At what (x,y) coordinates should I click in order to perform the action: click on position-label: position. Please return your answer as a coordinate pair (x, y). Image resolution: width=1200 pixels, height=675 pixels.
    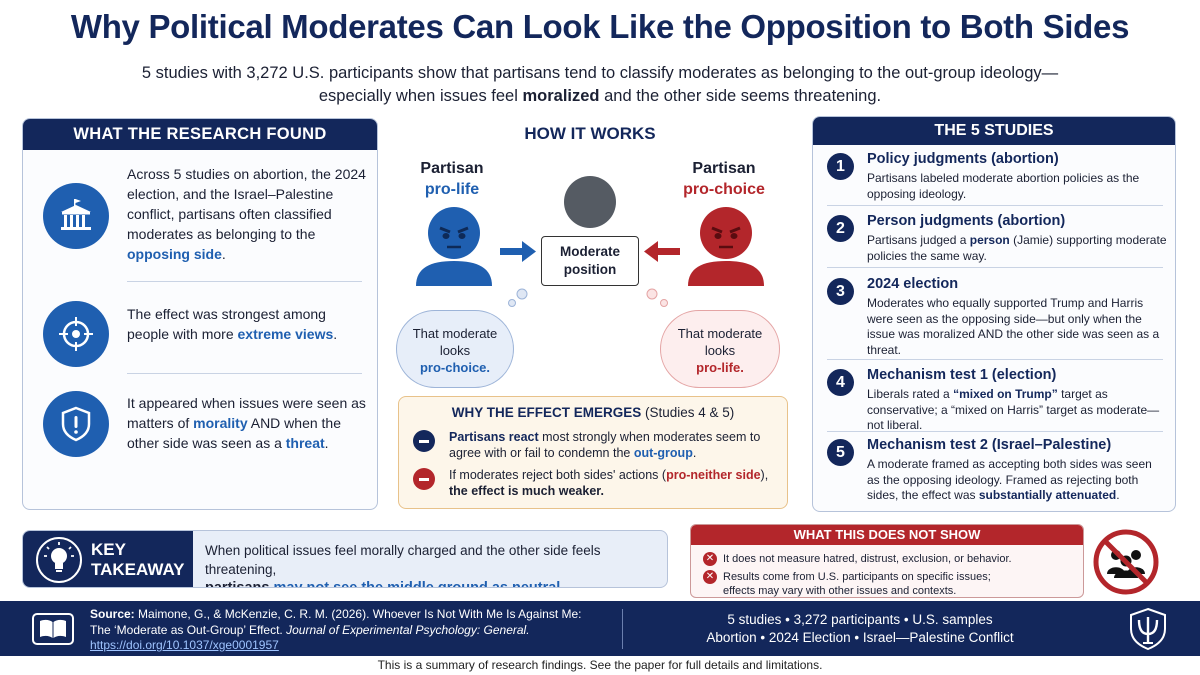
    Looking at the image, I should click on (590, 269).